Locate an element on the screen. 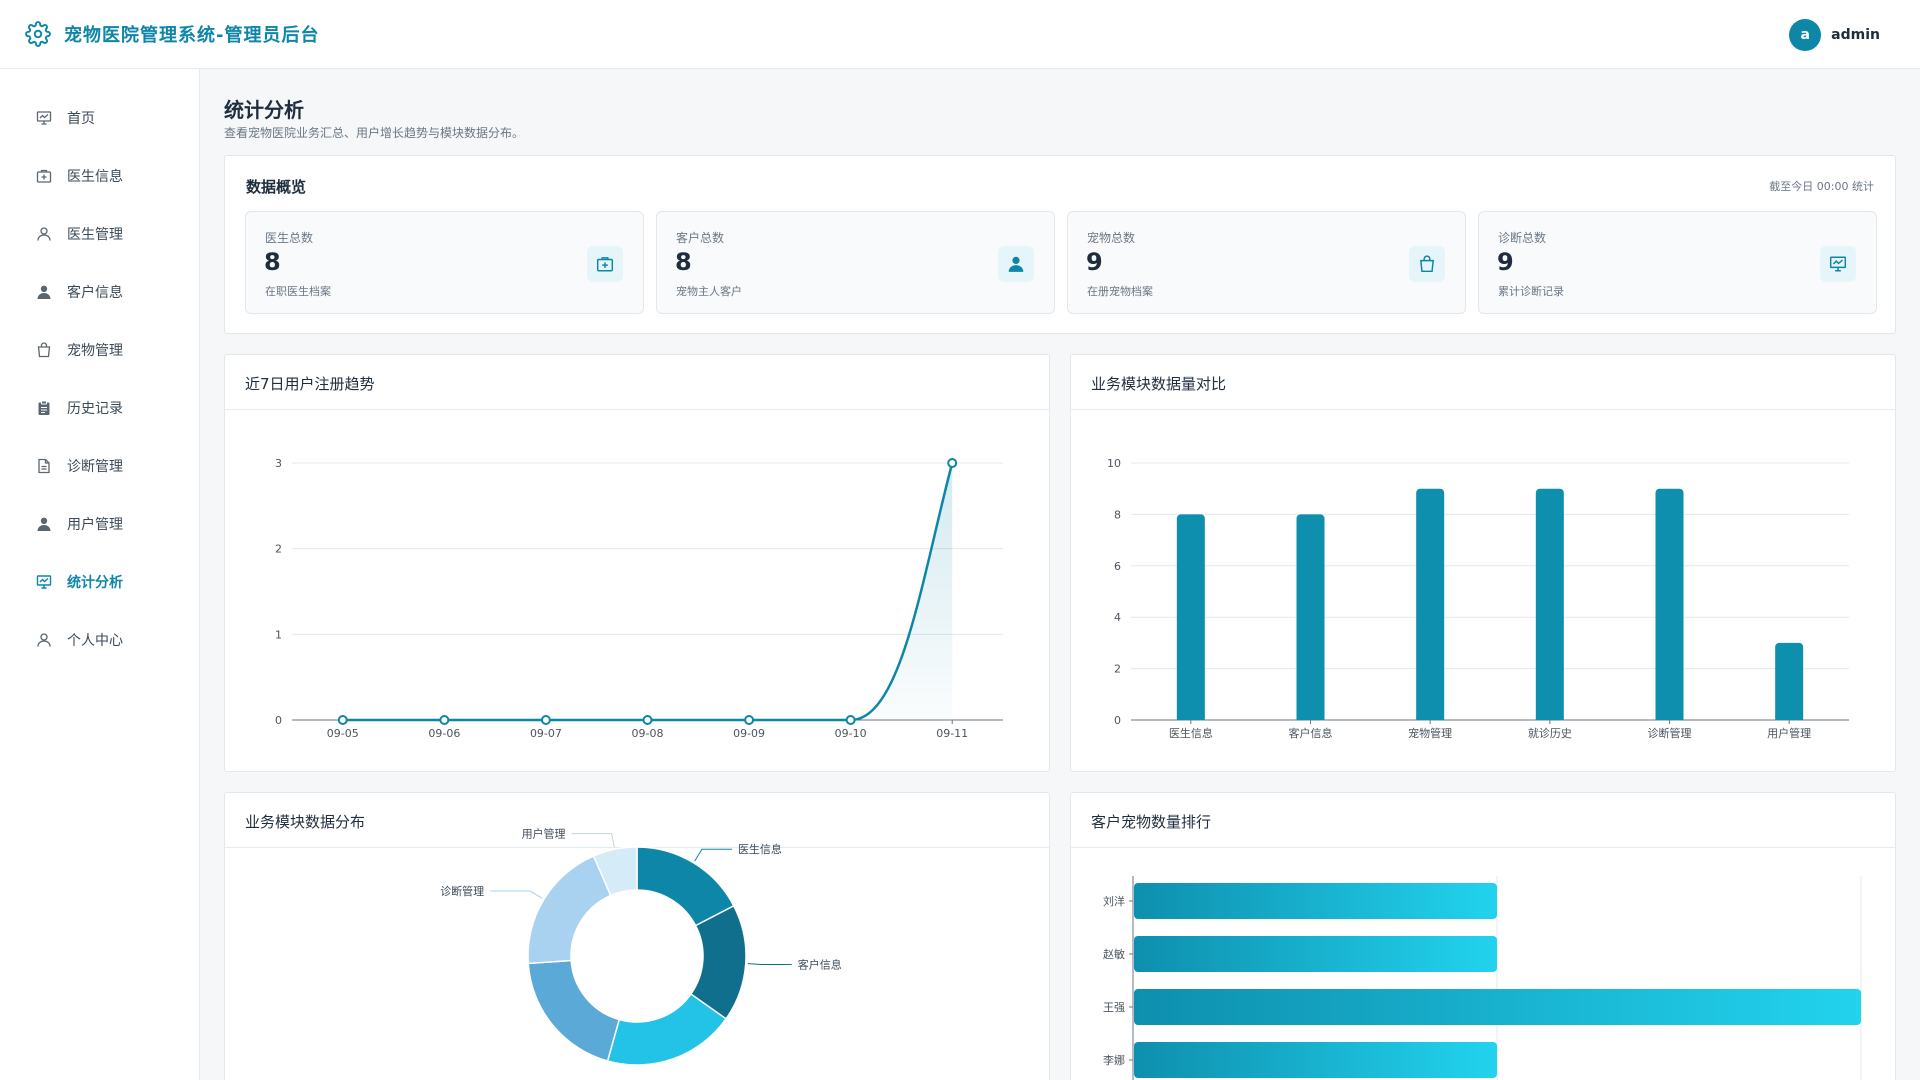 The width and height of the screenshot is (1920, 1080). sidebar-item-diagnosis: 诊断管理 is located at coordinates (99, 466).